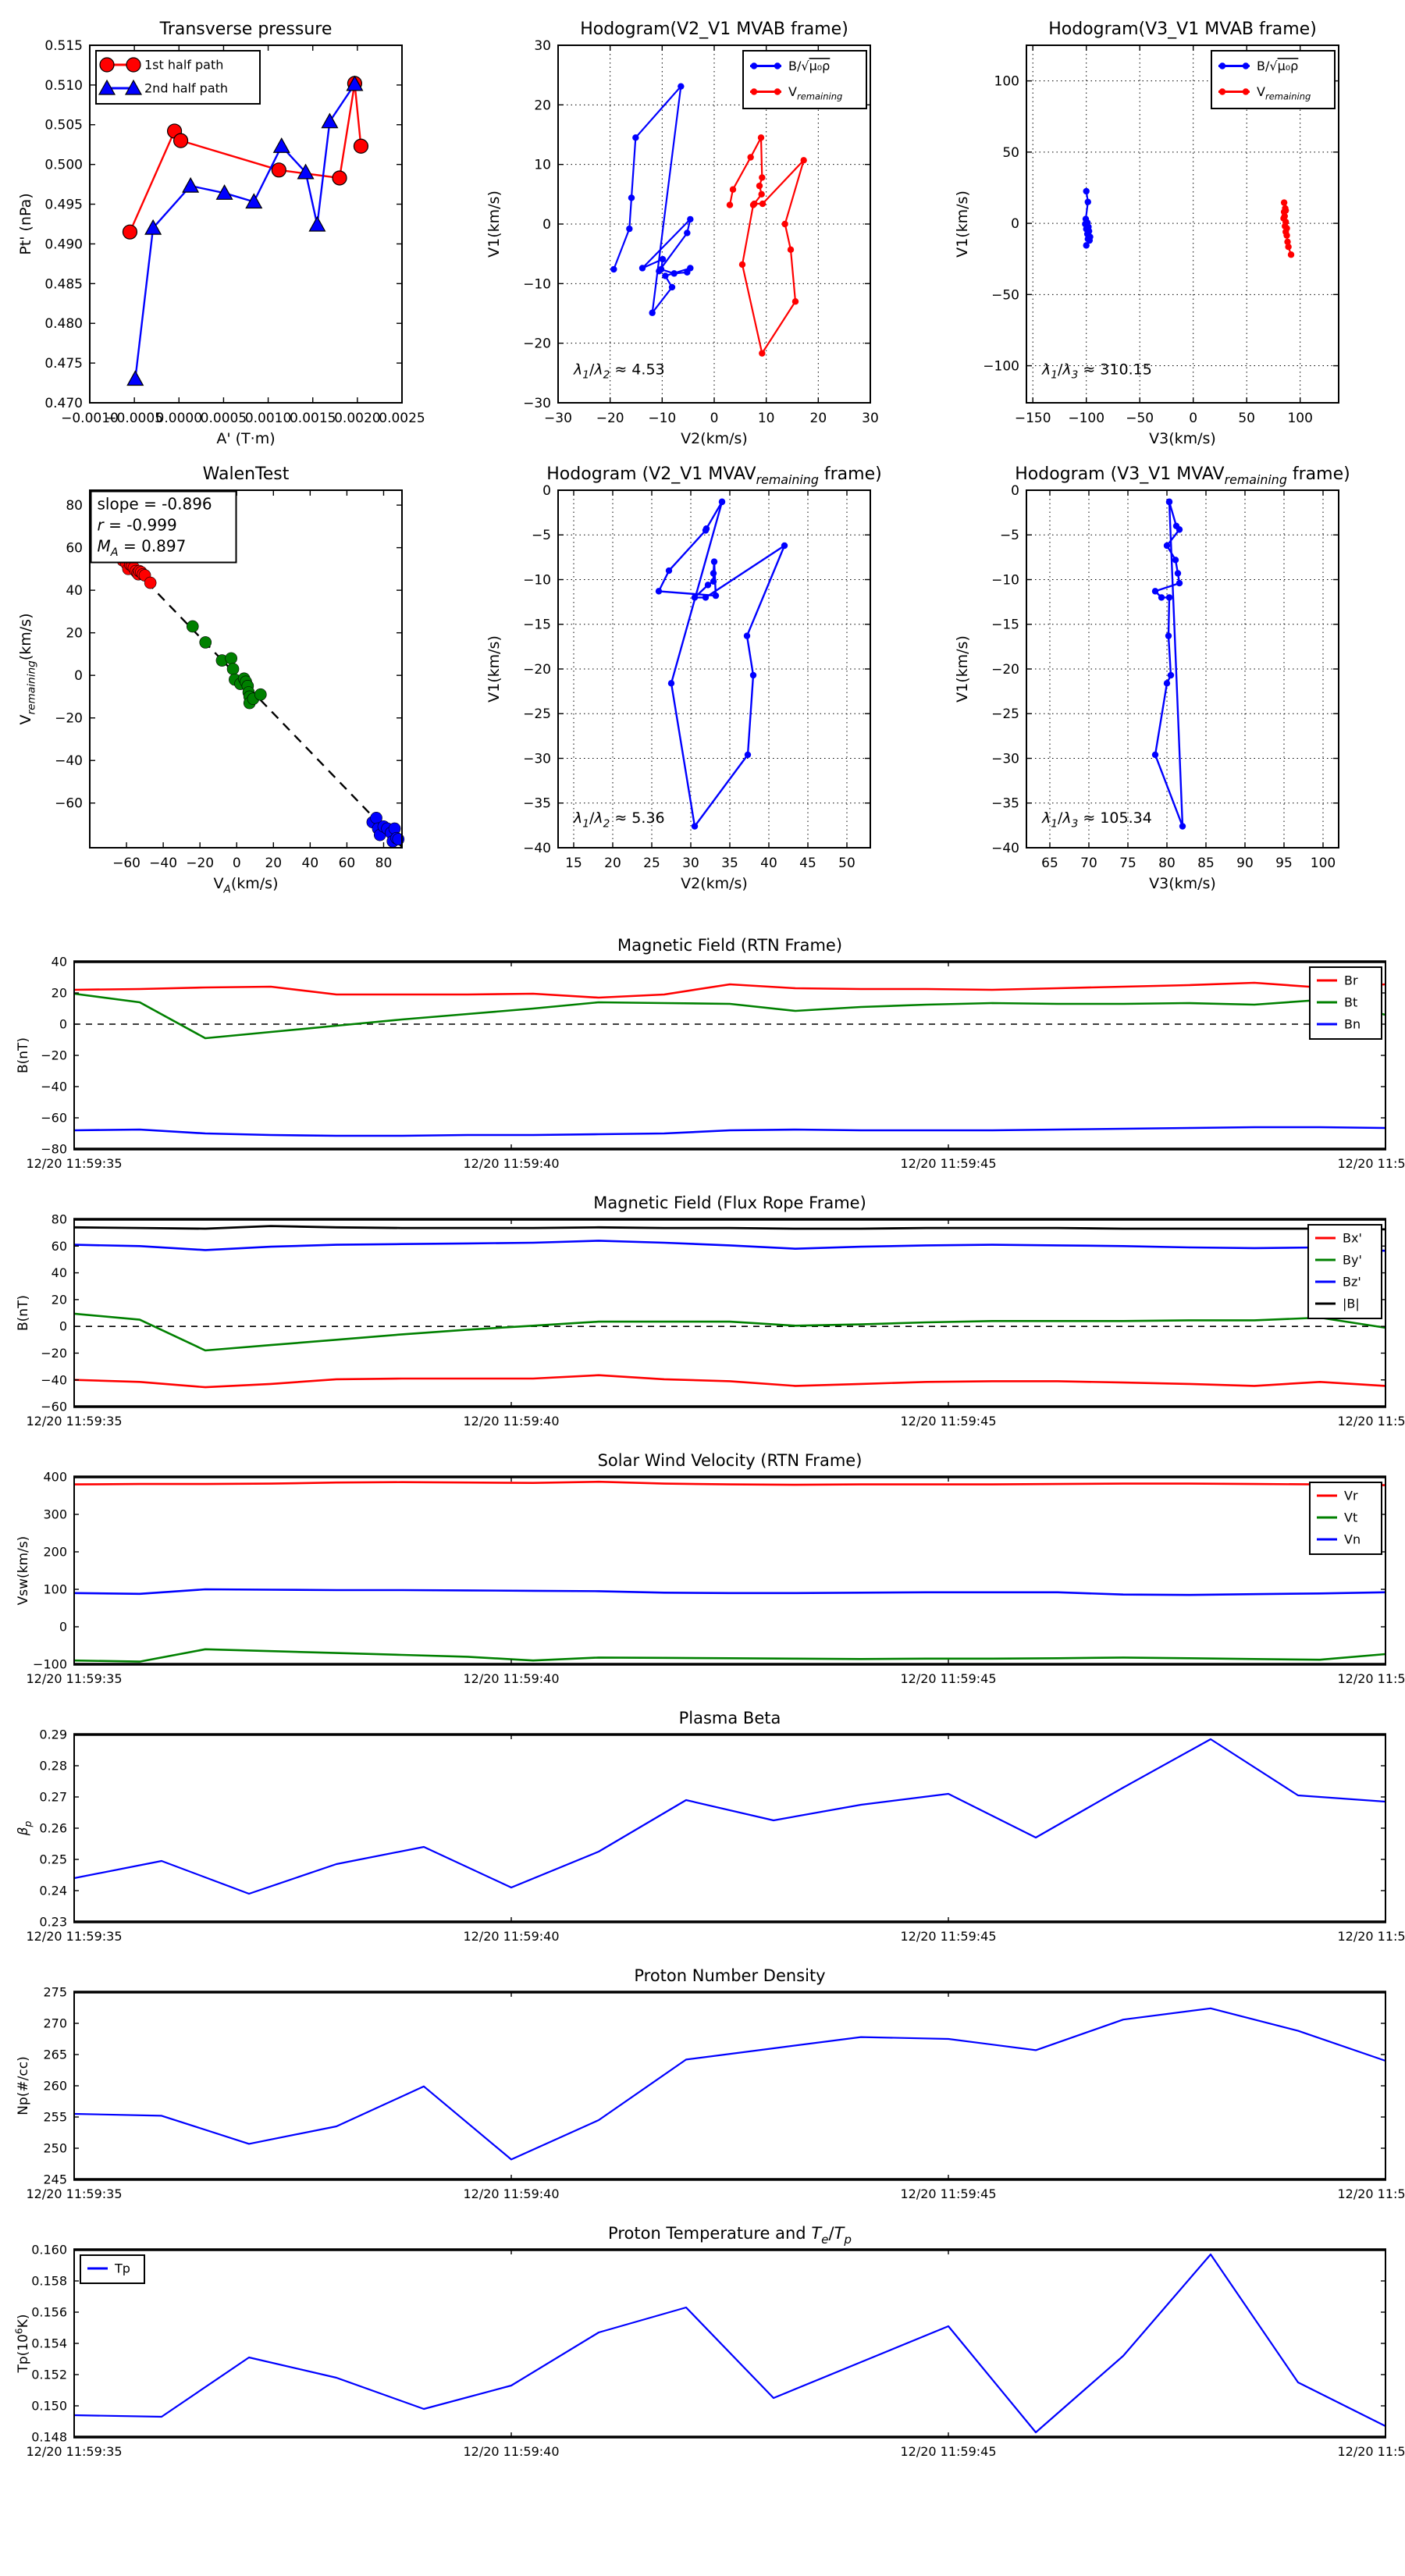 This screenshot has width=1405, height=2576. Describe the element at coordinates (690, 863) in the screenshot. I see `x-tick-label: 30` at that location.